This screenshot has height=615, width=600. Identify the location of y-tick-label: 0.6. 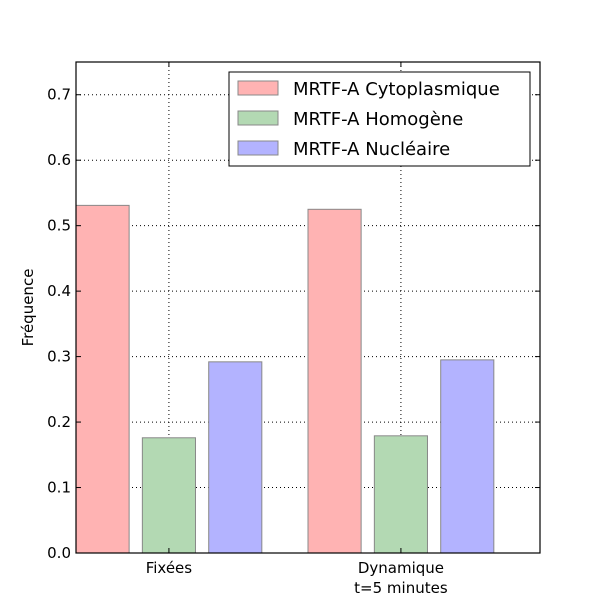
(59, 160).